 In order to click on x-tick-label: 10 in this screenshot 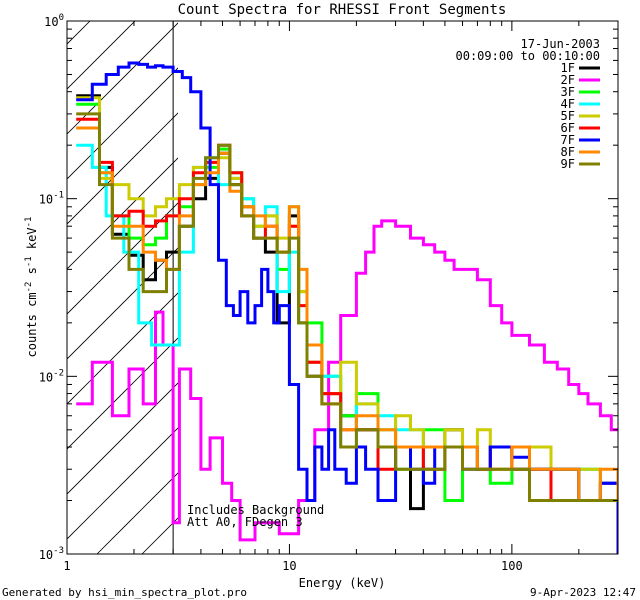, I will do `click(289, 566)`.